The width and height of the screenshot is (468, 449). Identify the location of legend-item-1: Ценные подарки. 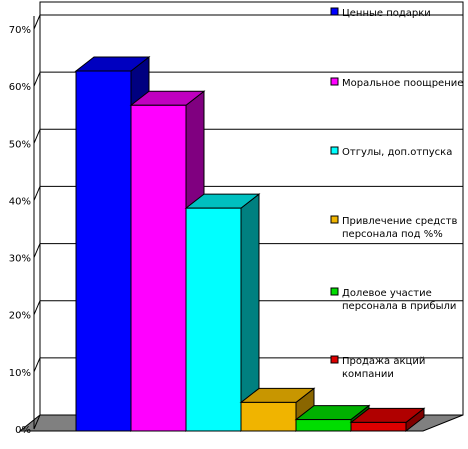
(380, 13).